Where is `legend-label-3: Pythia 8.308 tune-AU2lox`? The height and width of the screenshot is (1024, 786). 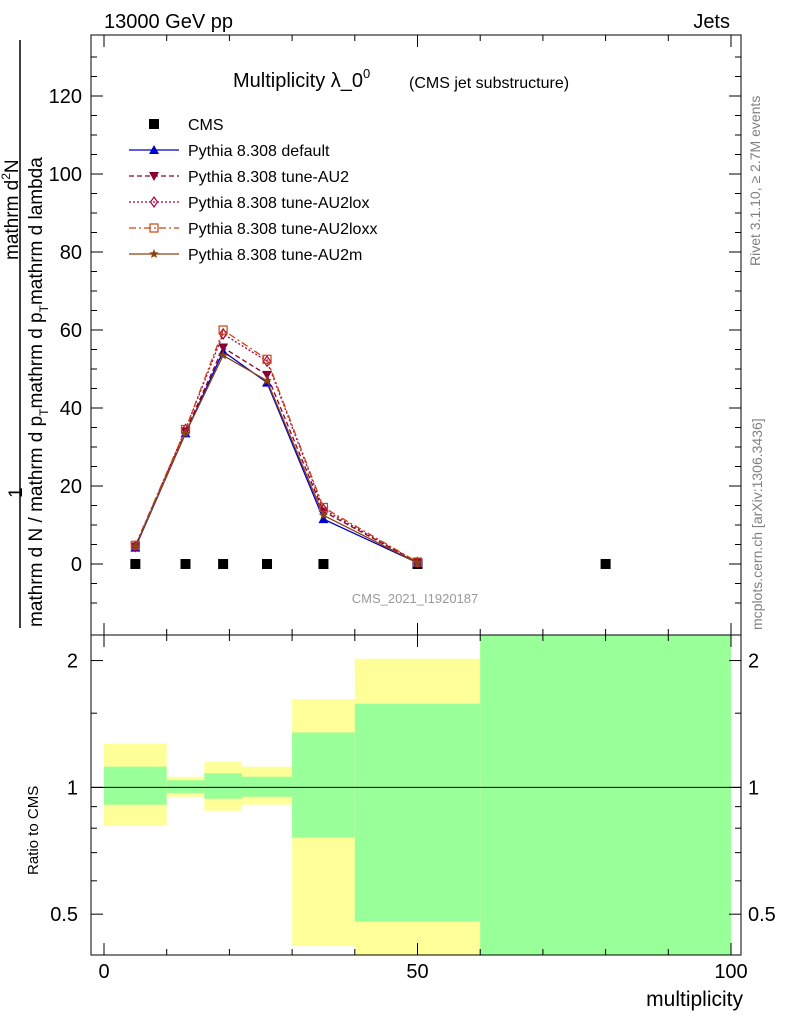
legend-label-3: Pythia 8.308 tune-AU2lox is located at coordinates (278, 203).